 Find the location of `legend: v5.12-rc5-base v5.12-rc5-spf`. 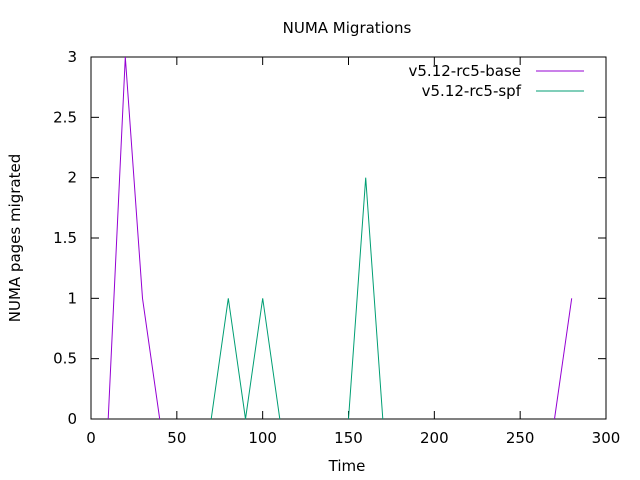

legend: v5.12-rc5-base v5.12-rc5-spf is located at coordinates (496, 81).